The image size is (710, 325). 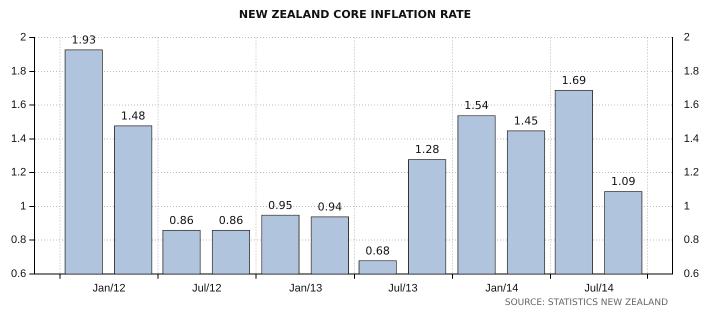 What do you see at coordinates (109, 288) in the screenshot?
I see `x-tick-label: Jan/12` at bounding box center [109, 288].